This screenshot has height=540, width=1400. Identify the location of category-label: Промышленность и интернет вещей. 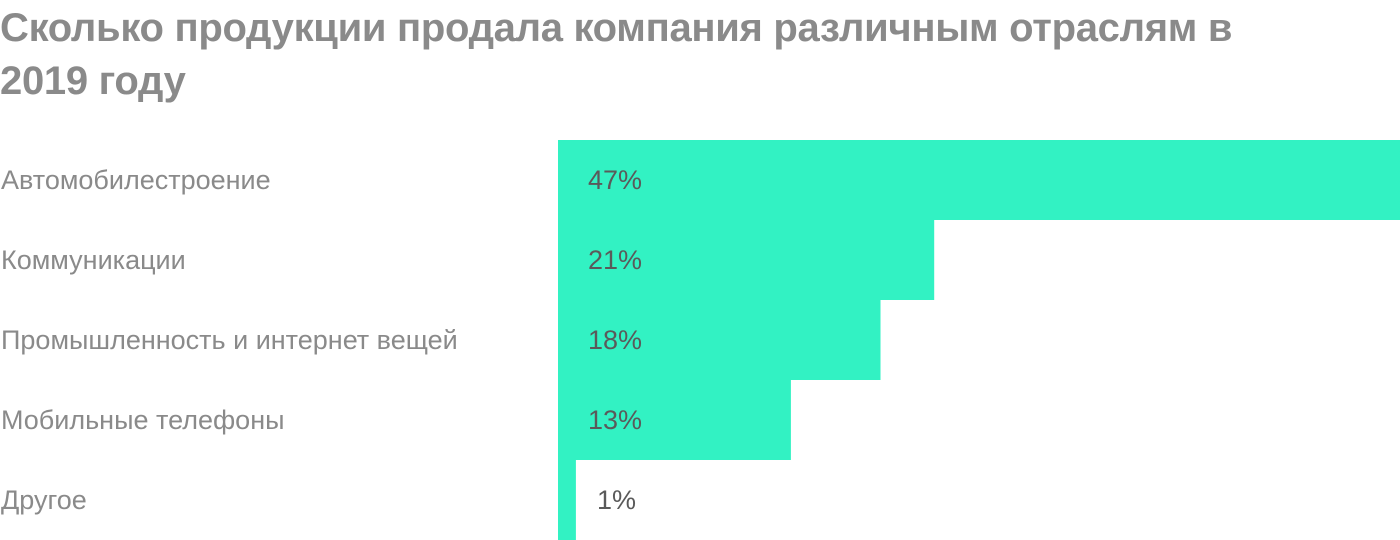
(229, 340).